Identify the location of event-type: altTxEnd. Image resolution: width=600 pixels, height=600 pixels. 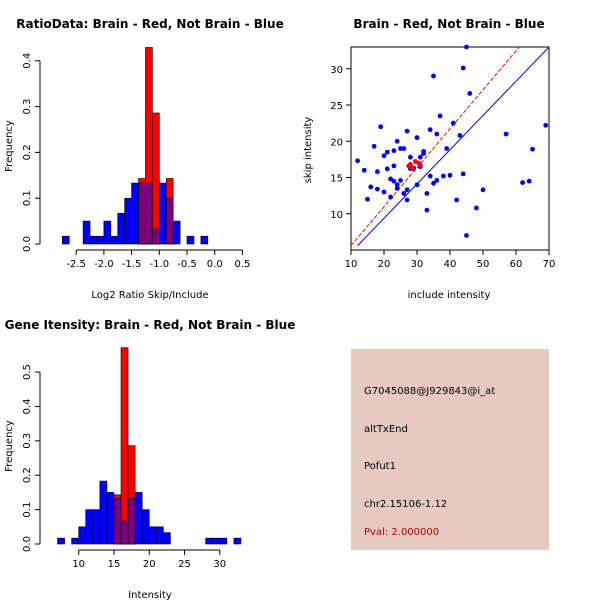
(386, 429).